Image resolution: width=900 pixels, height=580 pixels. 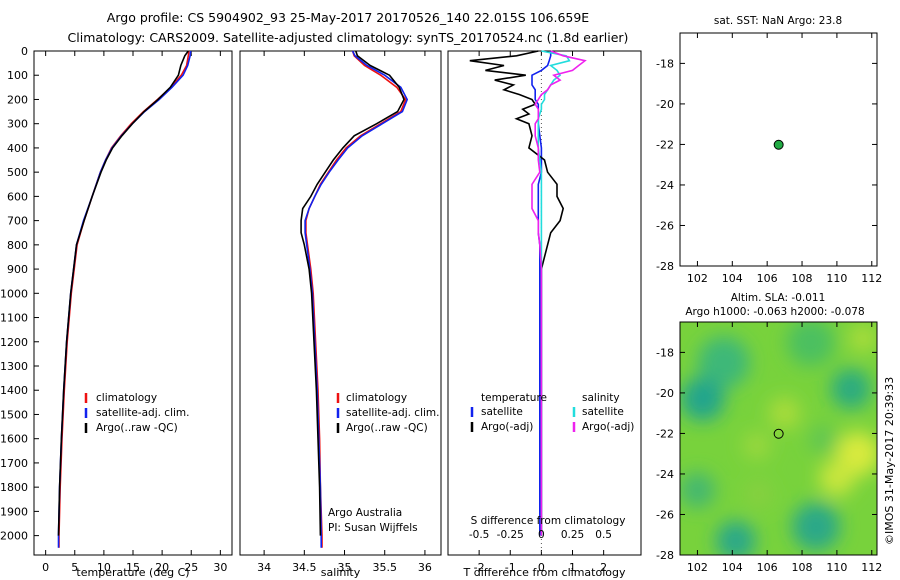 I want to click on x-tick-label: 36, so click(x=425, y=567).